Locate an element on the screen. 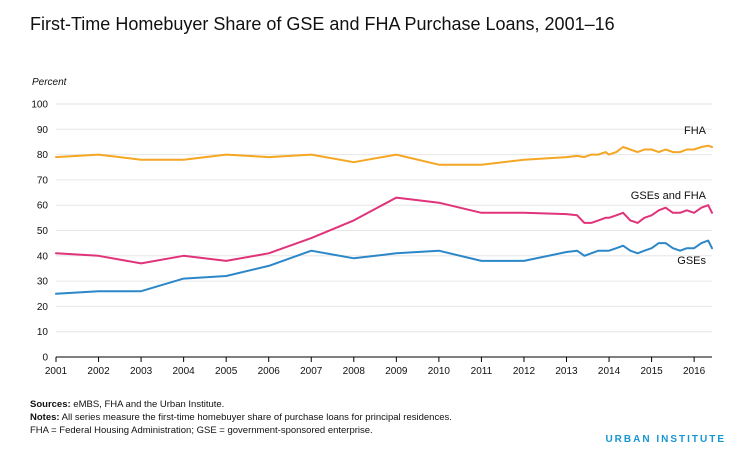 The width and height of the screenshot is (750, 459). x-tick-label: 2002 is located at coordinates (98, 371).